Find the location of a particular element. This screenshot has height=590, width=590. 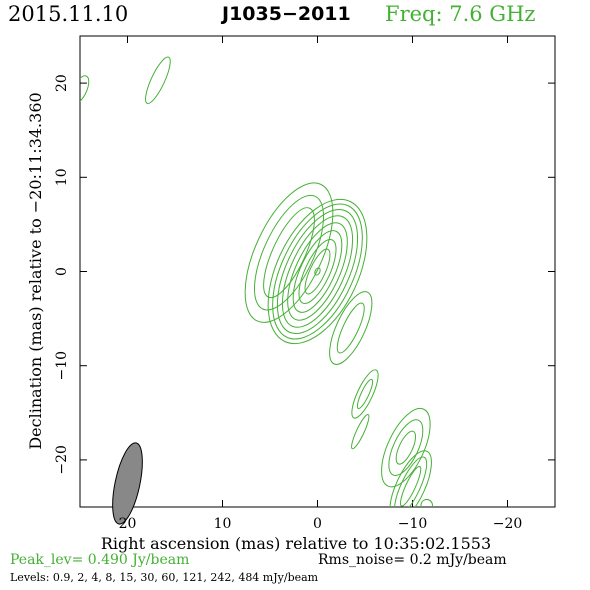

beam-shape is located at coordinates (127, 483).